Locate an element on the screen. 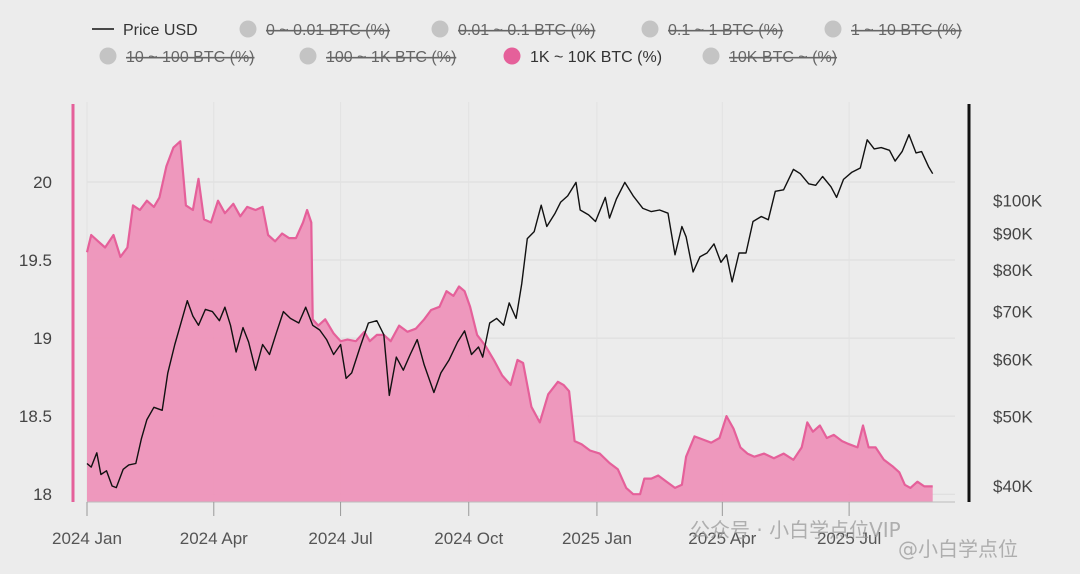 Image resolution: width=1080 pixels, height=574 pixels. legend-item-0-01-0-1-btc: 0.01 ~ 0.1 BTC (%) is located at coordinates (513, 30).